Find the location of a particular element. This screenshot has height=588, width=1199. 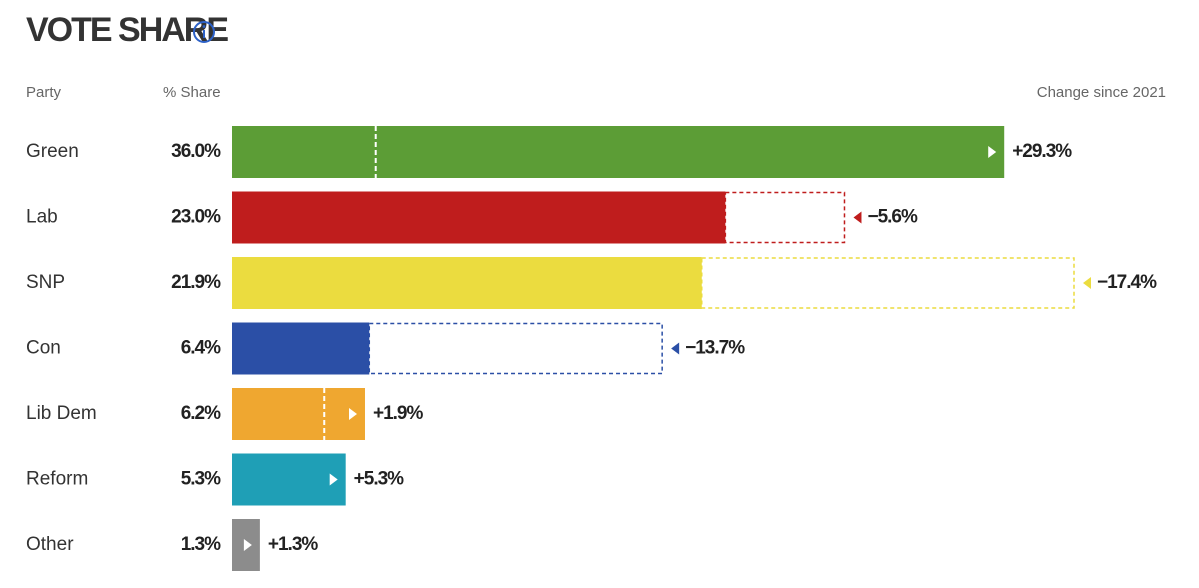

change-label: +29.3% is located at coordinates (1042, 151).